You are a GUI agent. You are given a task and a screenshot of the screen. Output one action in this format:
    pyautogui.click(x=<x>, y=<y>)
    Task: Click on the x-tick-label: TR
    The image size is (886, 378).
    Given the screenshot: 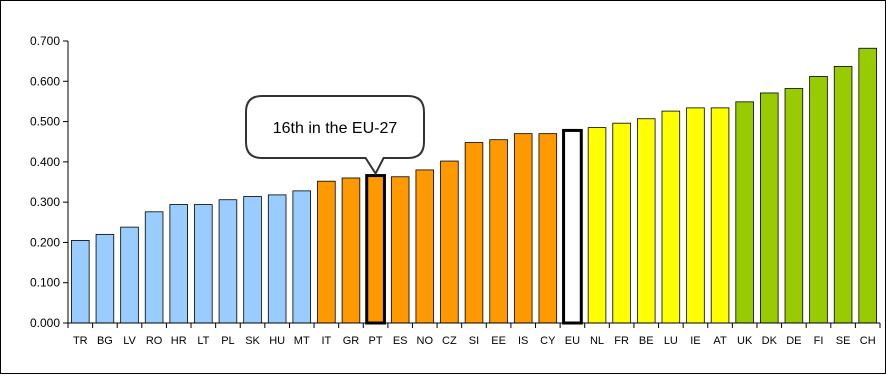 What is the action you would take?
    pyautogui.click(x=80, y=341)
    